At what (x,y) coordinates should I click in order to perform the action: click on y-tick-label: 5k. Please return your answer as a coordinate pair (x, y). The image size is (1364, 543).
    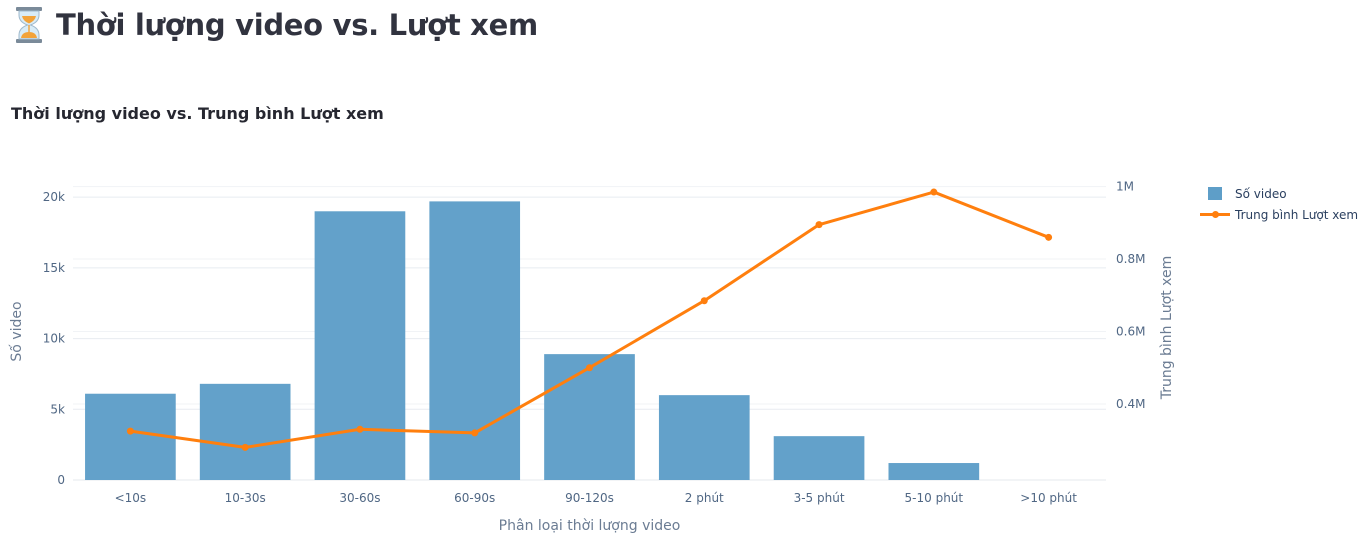
    Looking at the image, I should click on (57, 409).